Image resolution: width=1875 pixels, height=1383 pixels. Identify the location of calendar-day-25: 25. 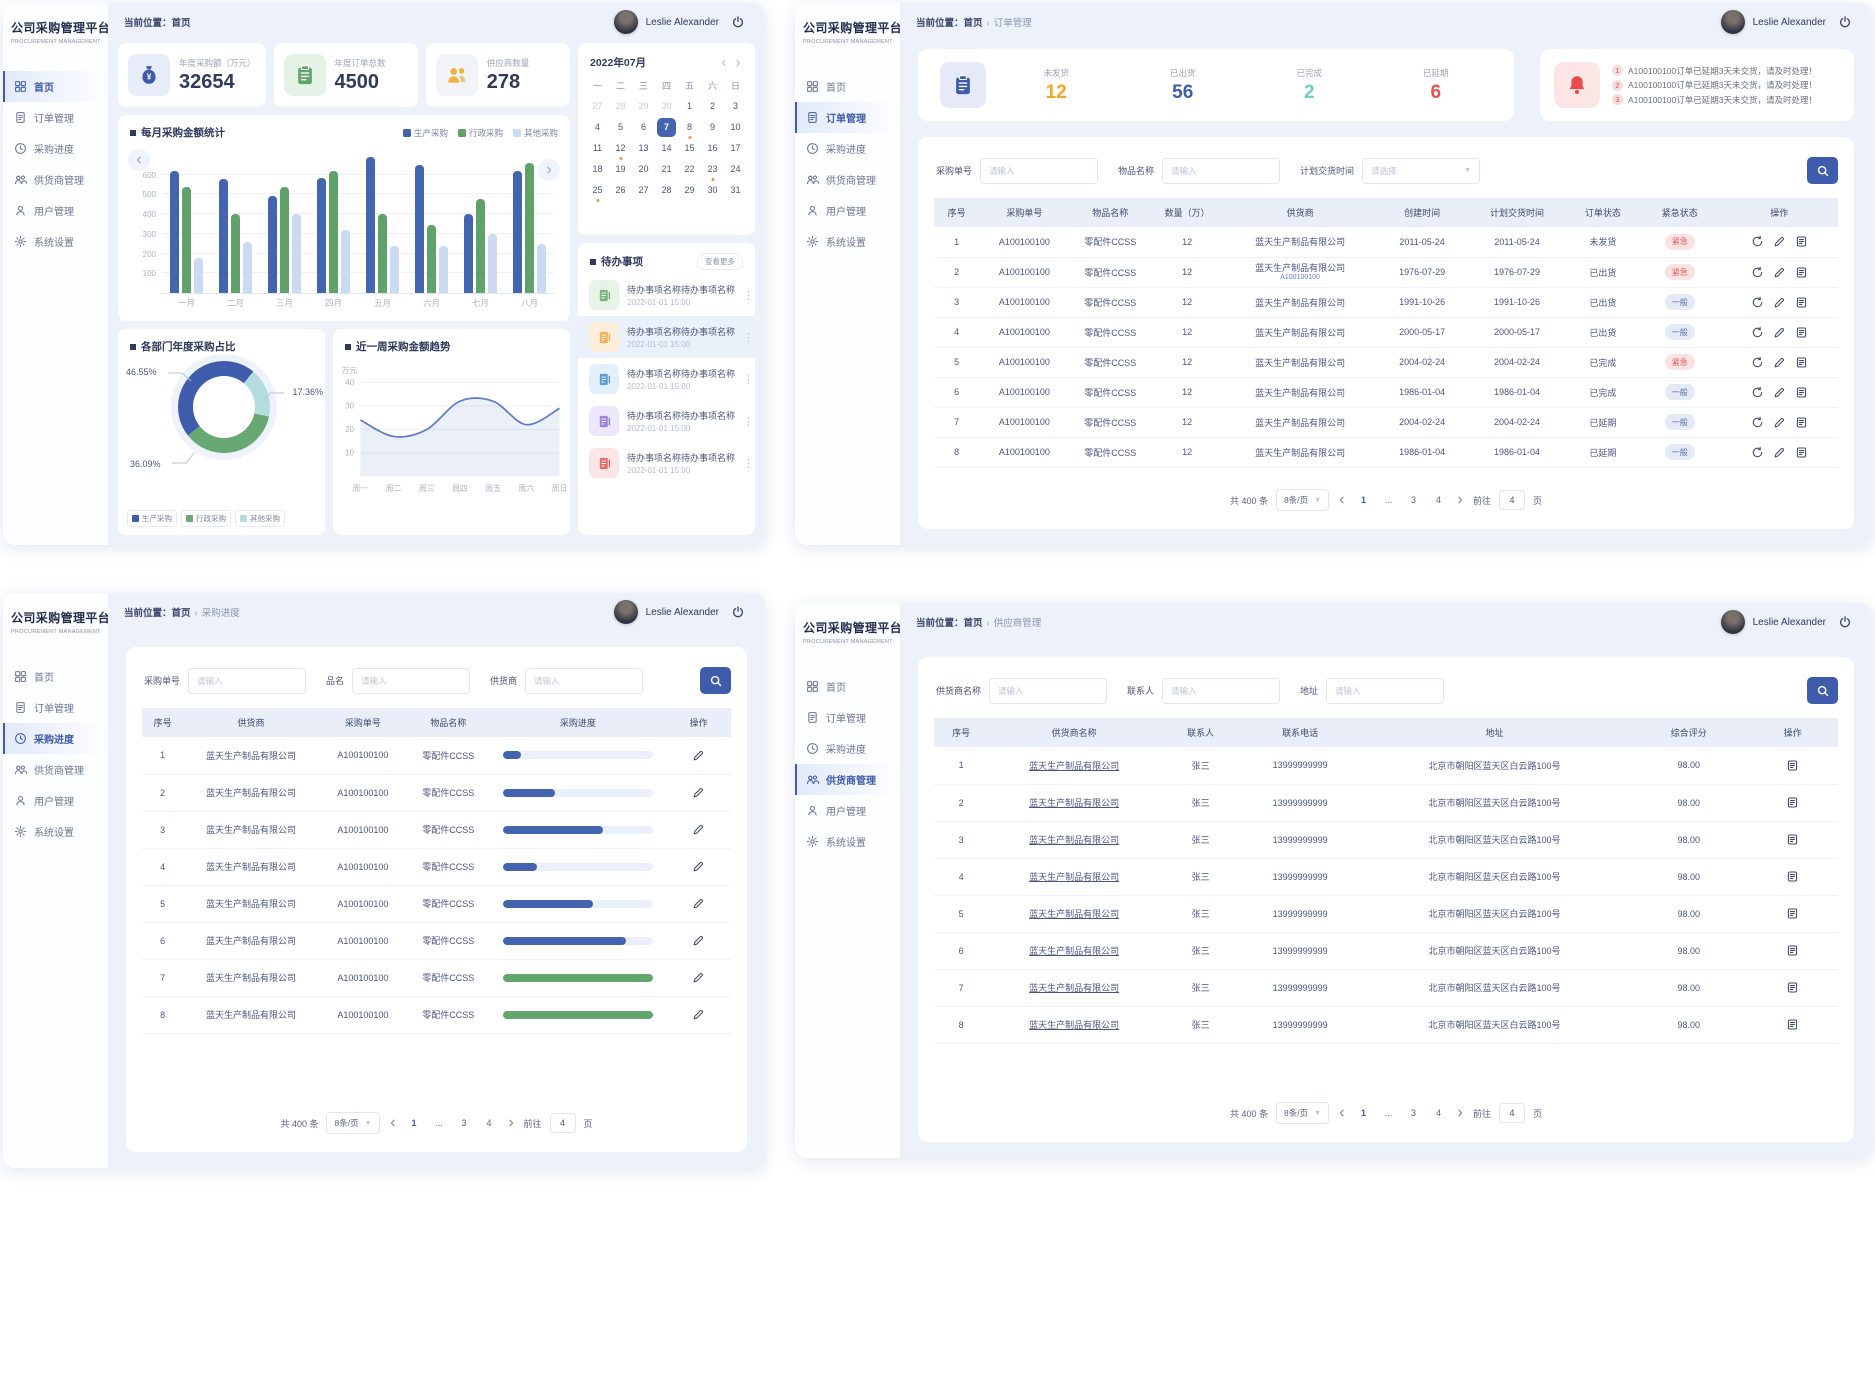
(597, 191).